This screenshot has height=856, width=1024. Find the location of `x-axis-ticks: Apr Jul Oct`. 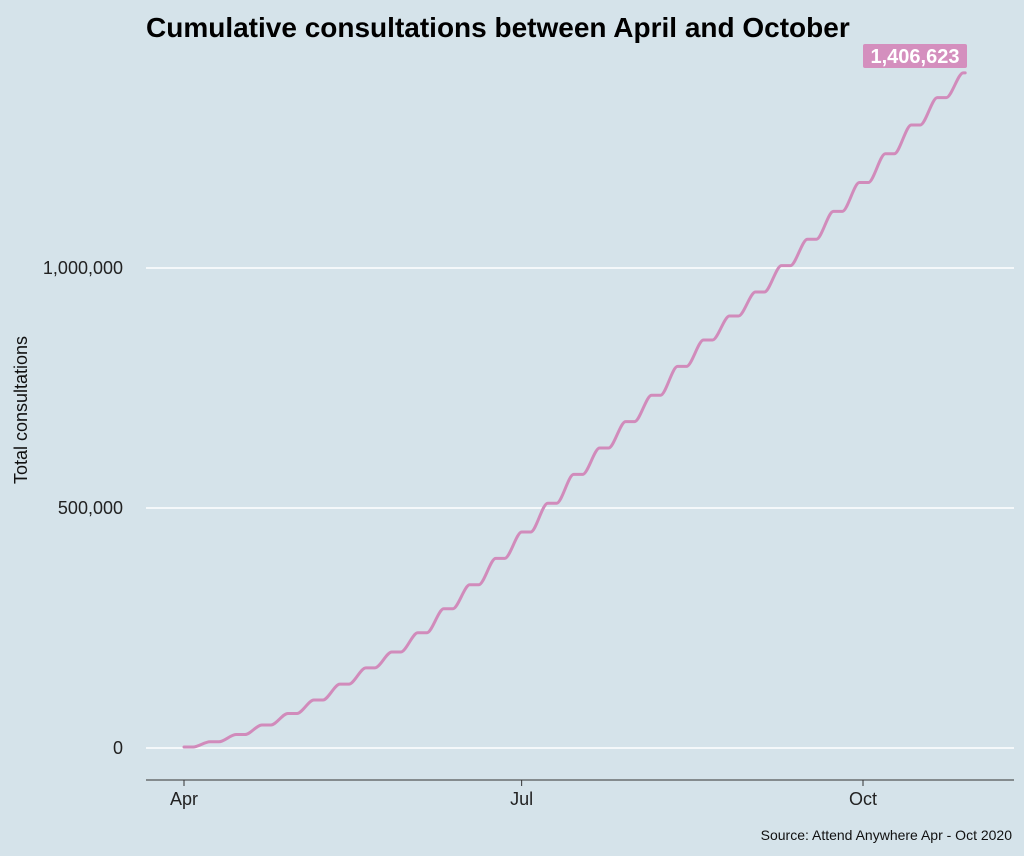

x-axis-ticks: Apr Jul Oct is located at coordinates (523, 794).